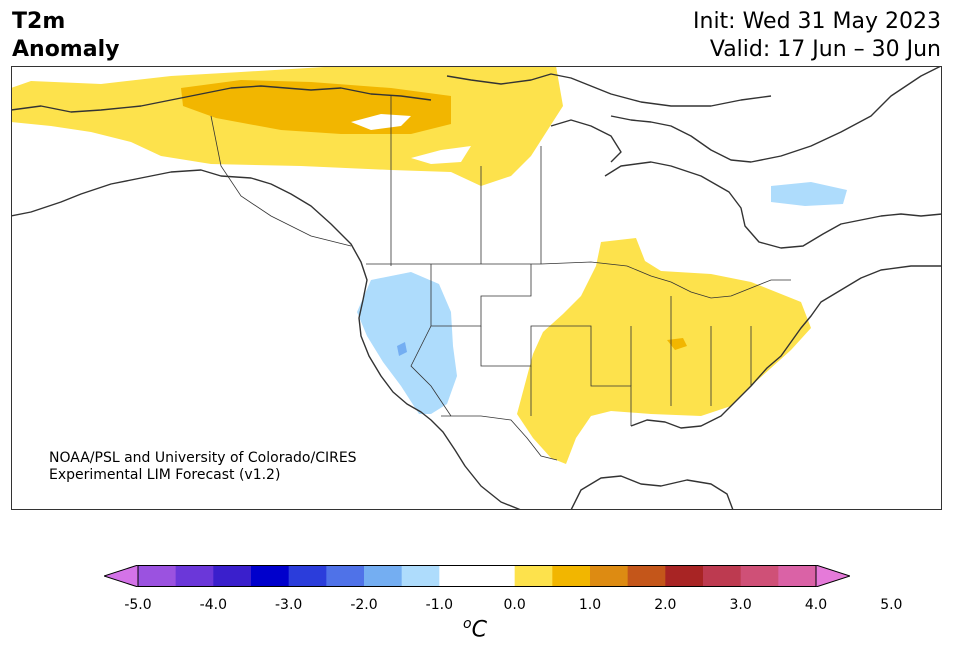 This screenshot has width=953, height=656. I want to click on colorbar-tick-label: -3.0, so click(288, 605).